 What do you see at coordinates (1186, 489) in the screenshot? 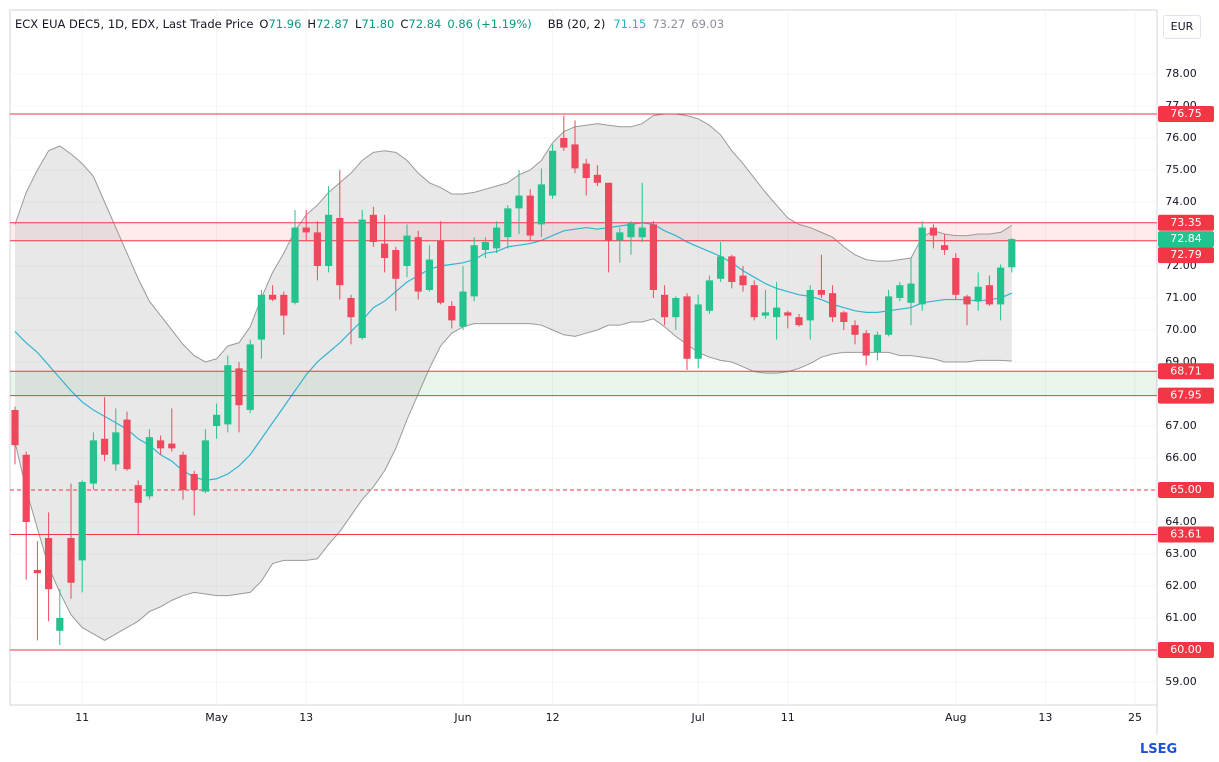
I see `level-tag-label: 65.00` at bounding box center [1186, 489].